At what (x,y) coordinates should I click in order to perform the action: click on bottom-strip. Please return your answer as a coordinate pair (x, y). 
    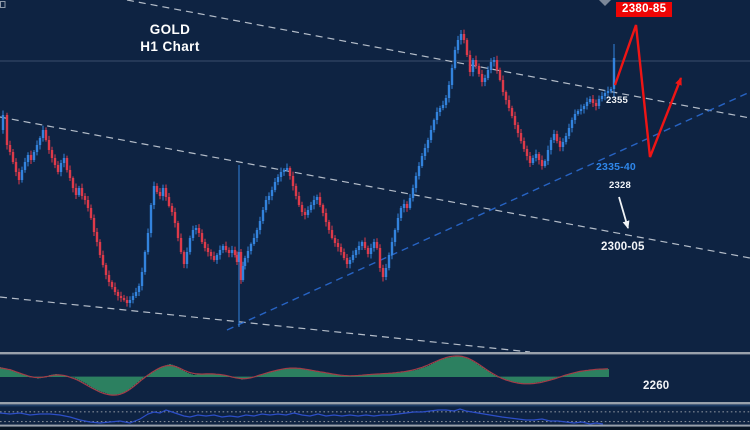
    Looking at the image, I should click on (375, 428).